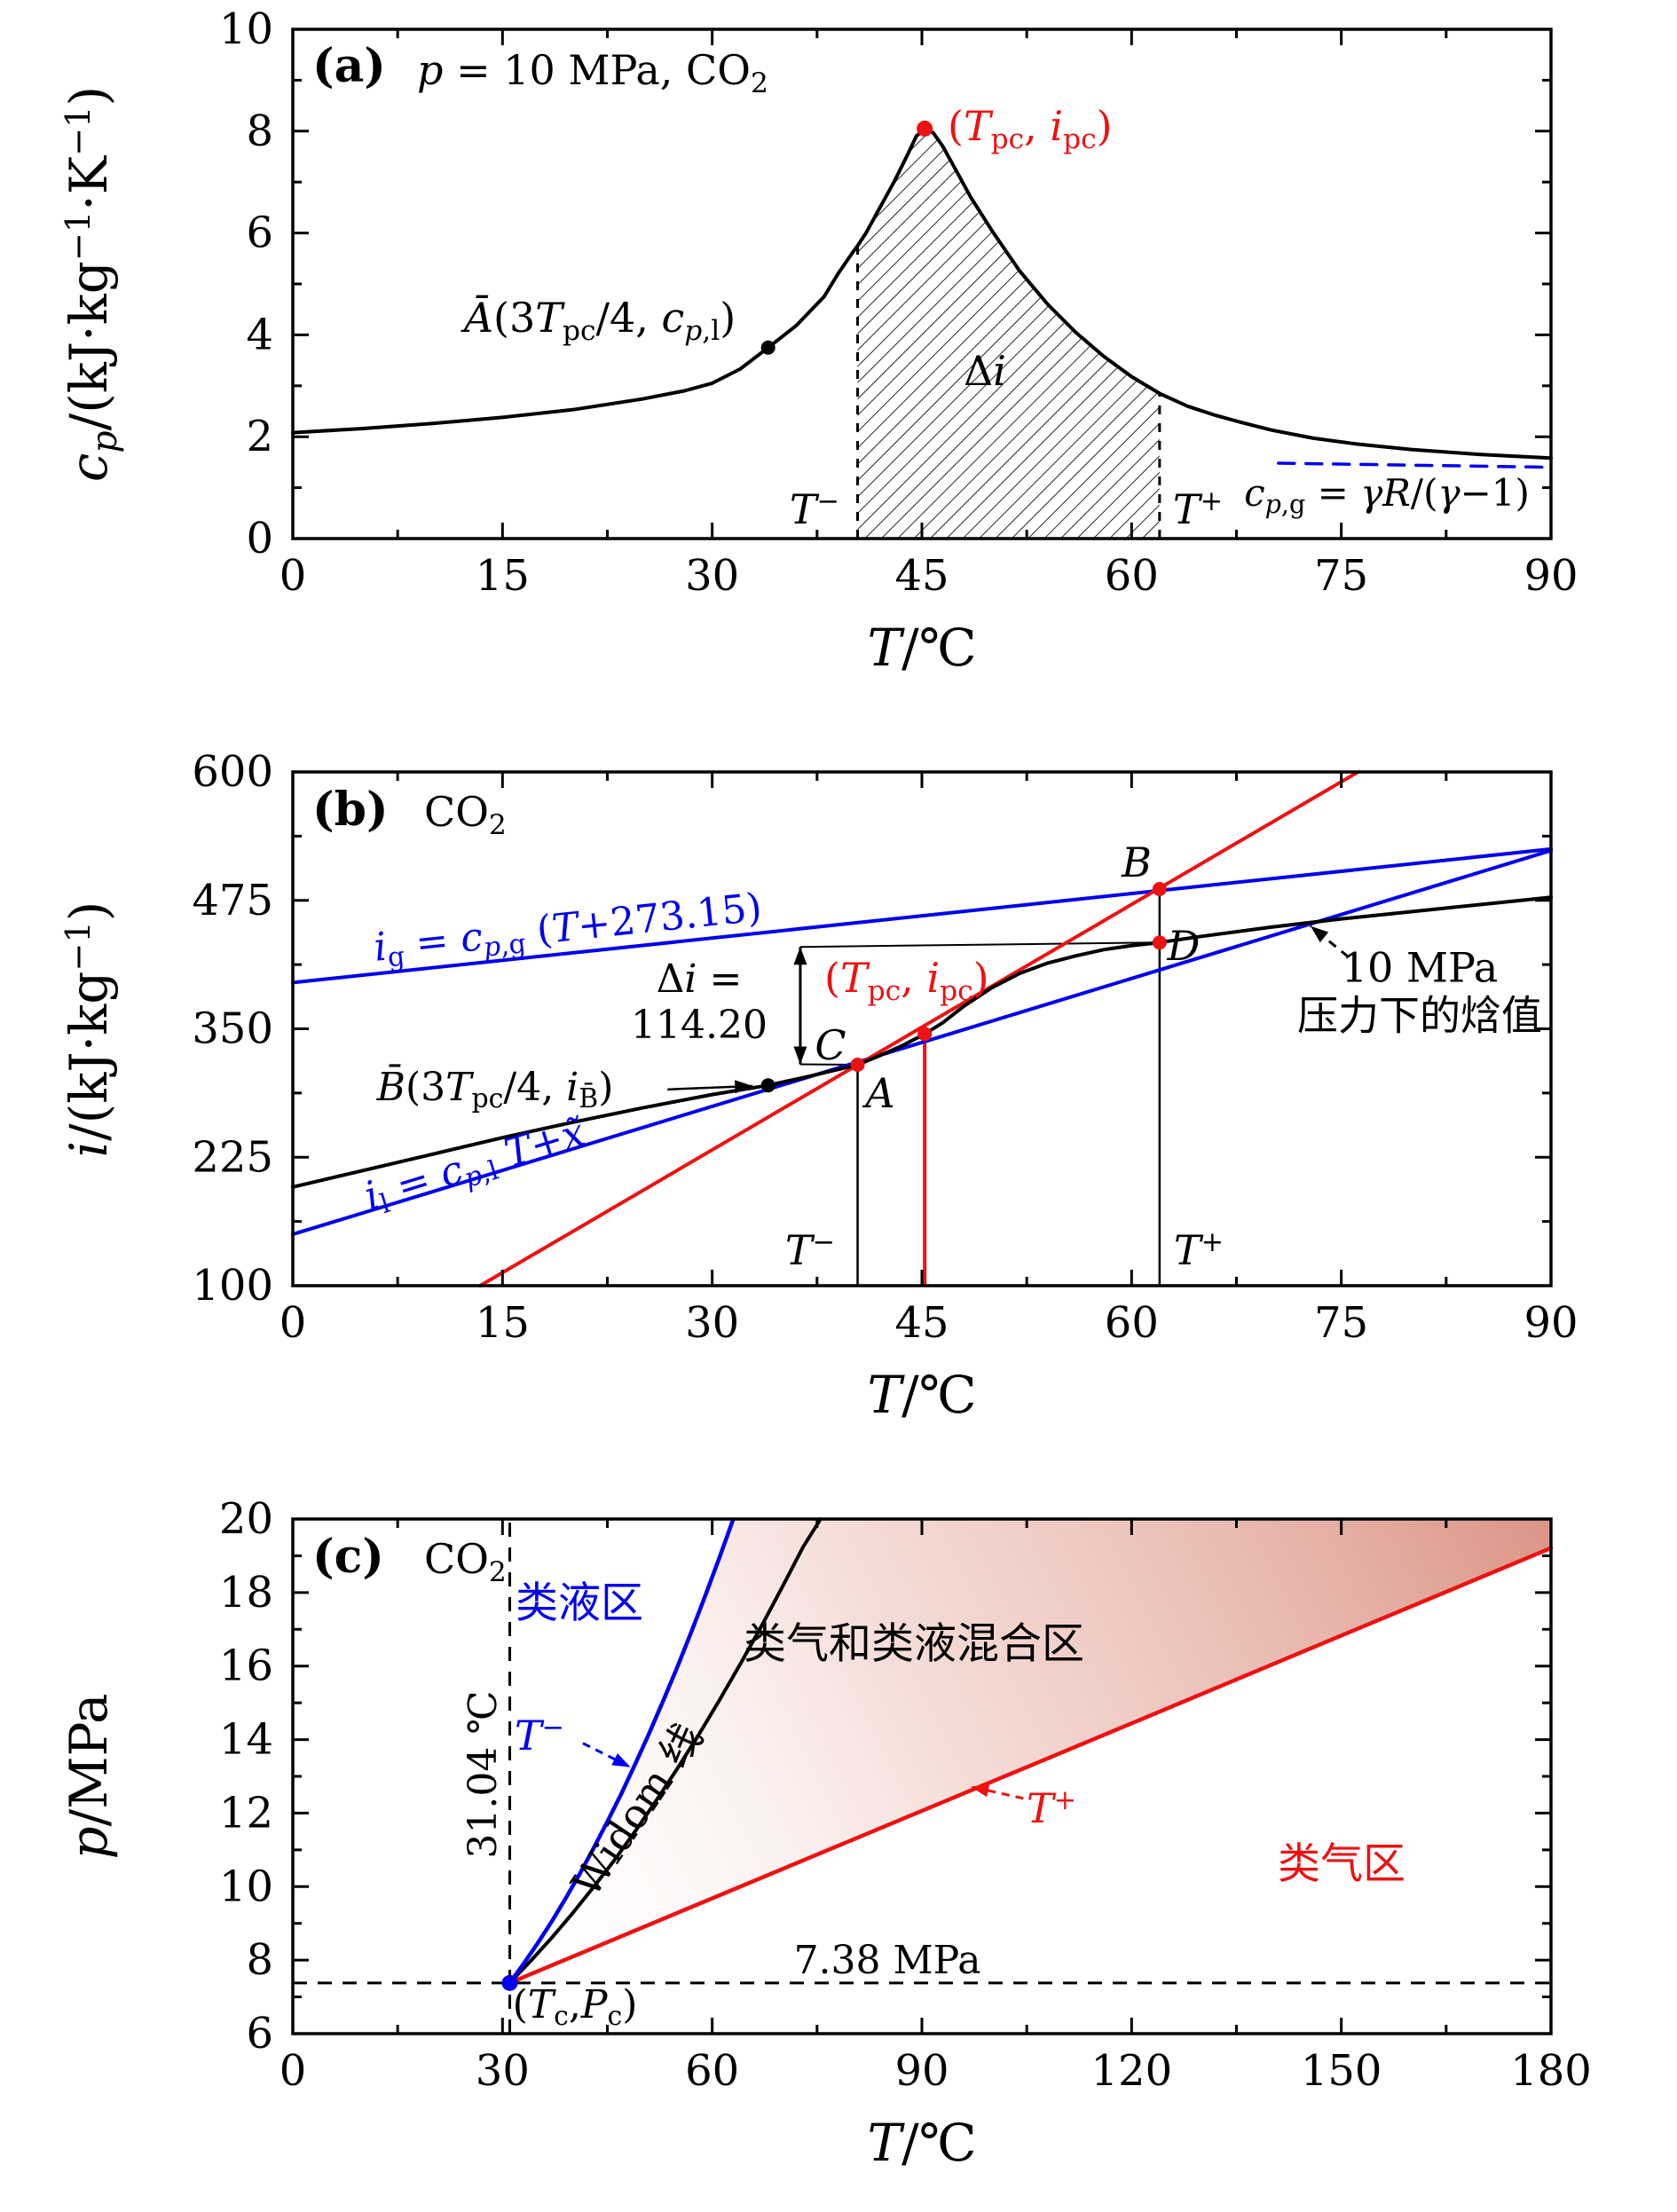 This screenshot has height=2212, width=1677. What do you see at coordinates (495, 1090) in the screenshot?
I see `point-bbar-label: B̄(3Tpc/4, iB̄)` at bounding box center [495, 1090].